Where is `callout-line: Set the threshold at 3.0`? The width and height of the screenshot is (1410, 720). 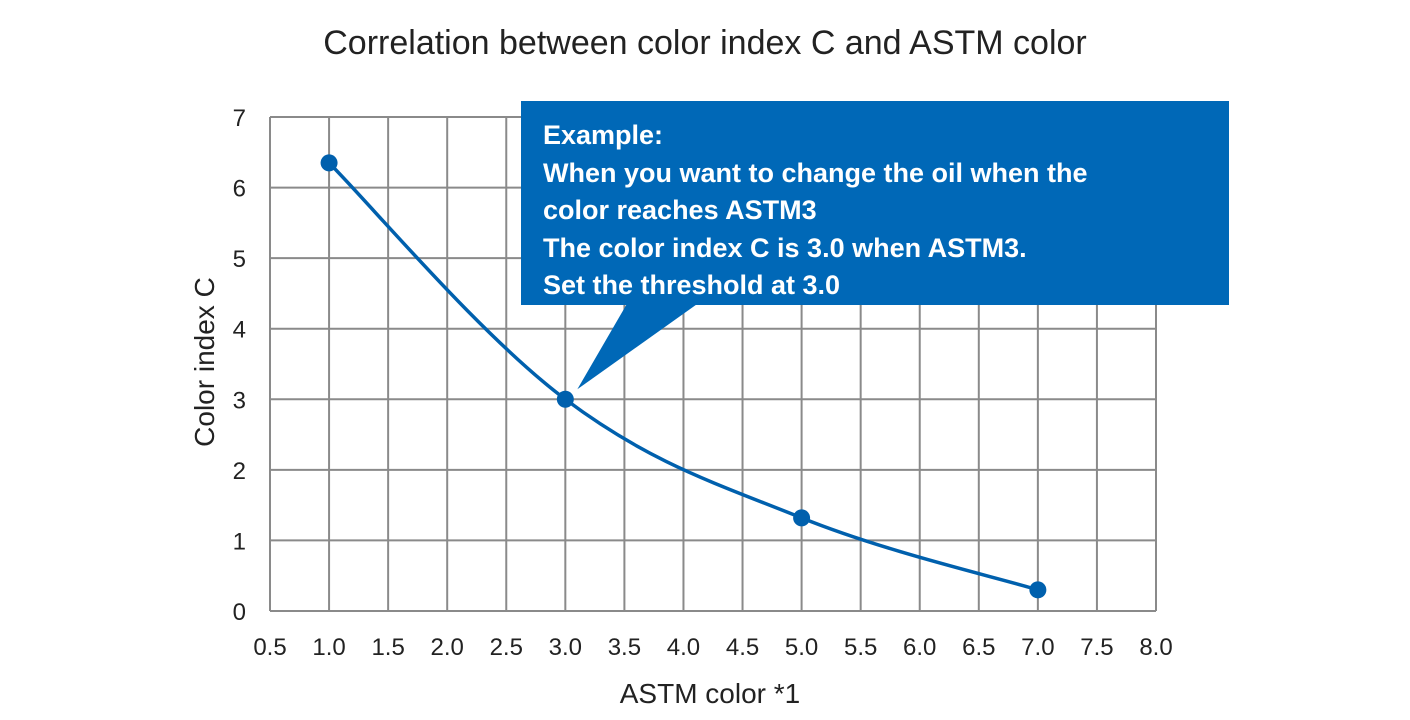
callout-line: Set the threshold at 3.0 is located at coordinates (692, 285).